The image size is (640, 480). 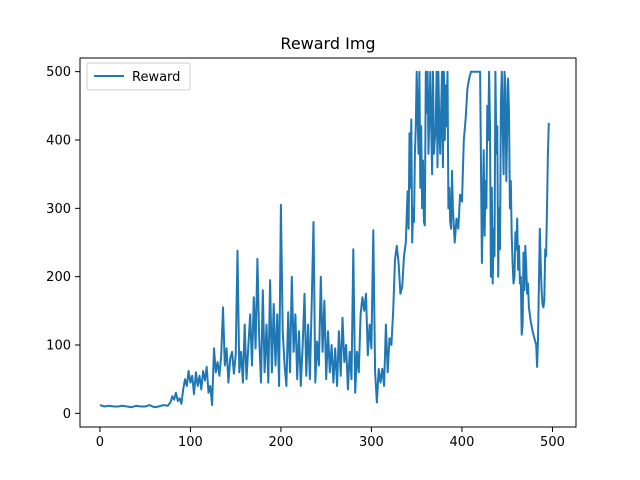 I want to click on x-tick-label: 400, so click(x=462, y=442).